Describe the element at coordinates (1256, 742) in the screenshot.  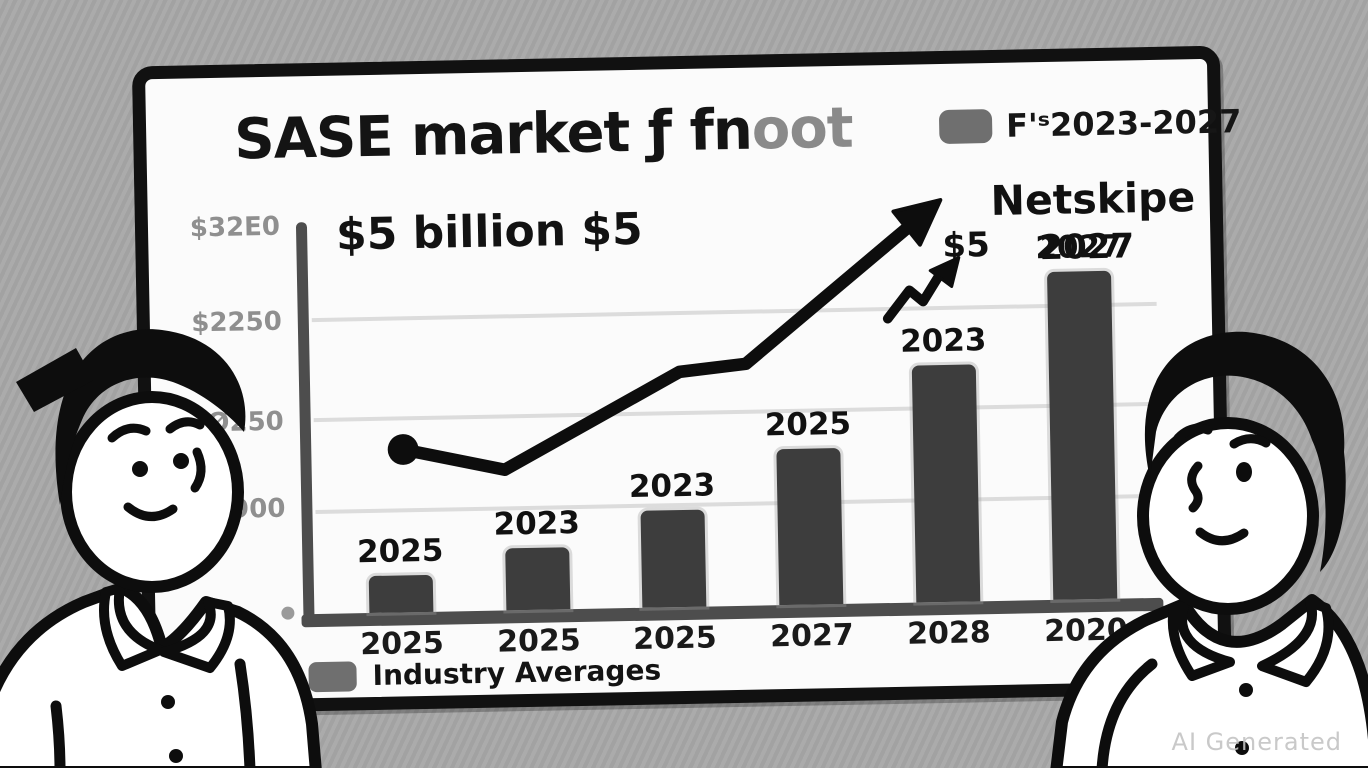
I see `ai-generated-watermark: AI Generated` at that location.